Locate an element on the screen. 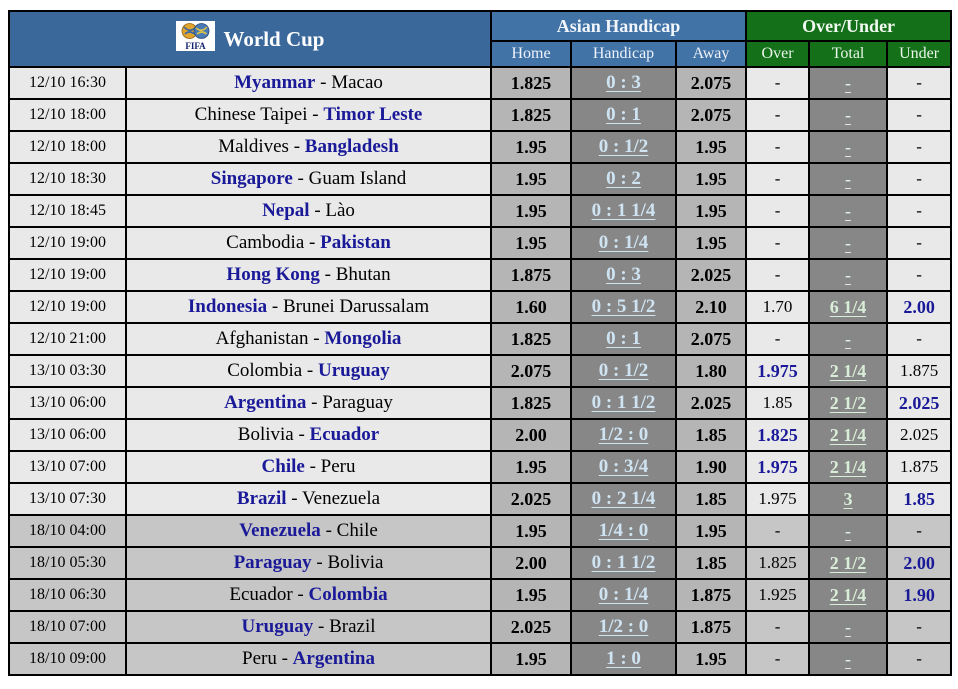 The height and width of the screenshot is (689, 958). ah-home-odds: 1.825 is located at coordinates (531, 339).